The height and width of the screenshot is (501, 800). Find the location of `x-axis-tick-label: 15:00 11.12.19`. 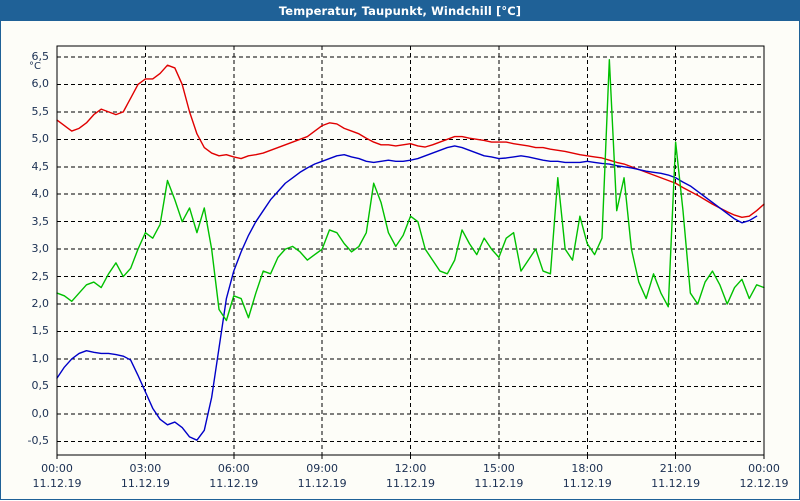

x-axis-tick-label: 15:00 11.12.19 is located at coordinates (499, 476).